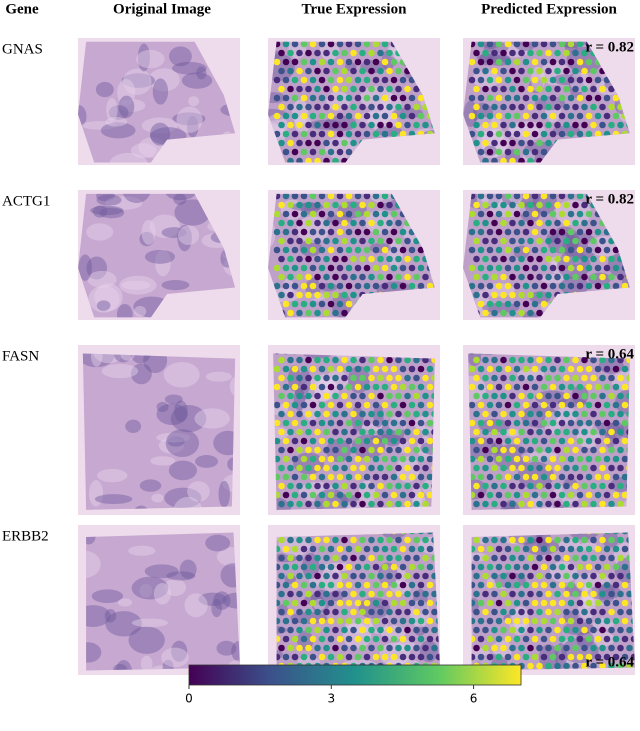 The height and width of the screenshot is (731, 640). I want to click on correlation-label: r = 0.64, so click(609, 662).